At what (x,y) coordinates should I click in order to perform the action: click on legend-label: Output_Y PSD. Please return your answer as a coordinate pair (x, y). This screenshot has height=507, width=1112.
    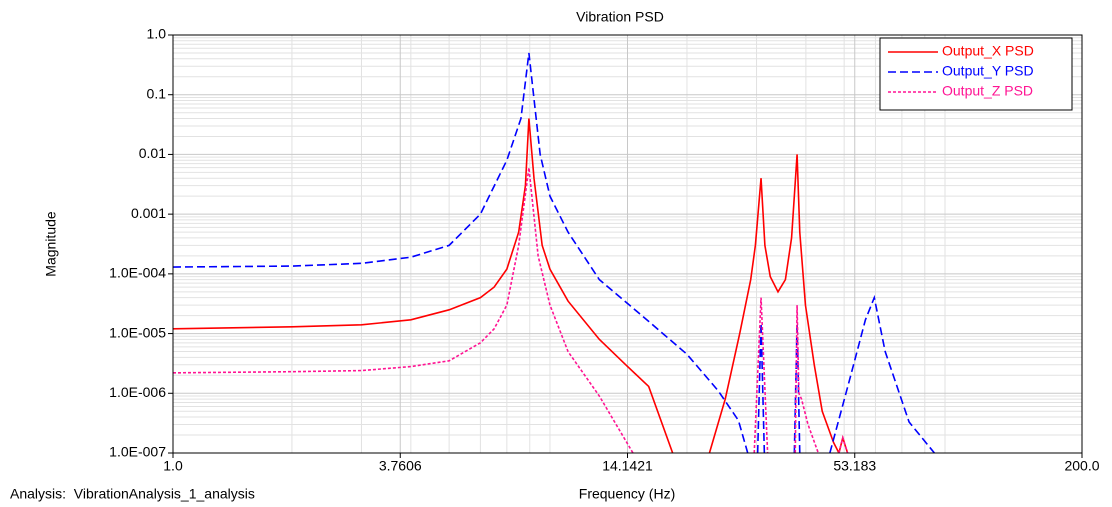
    Looking at the image, I should click on (988, 71).